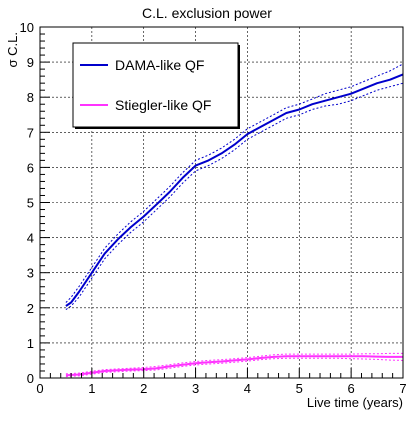 This screenshot has width=415, height=421. I want to click on x-tick-label: 1, so click(91, 388).